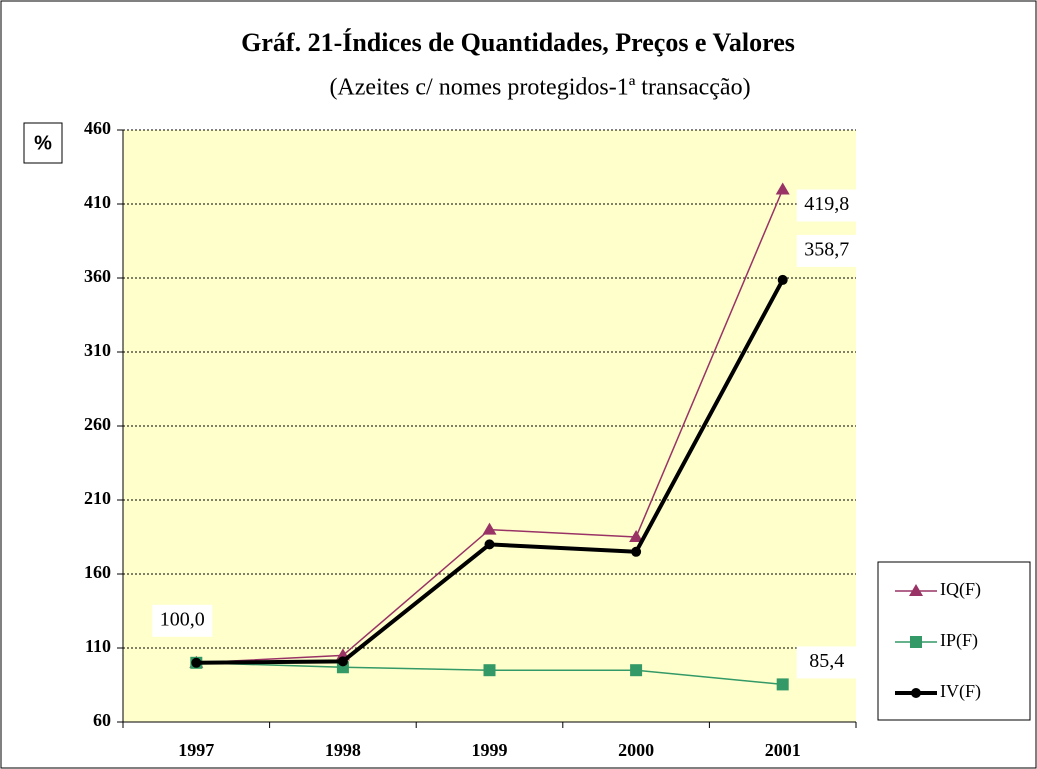 The image size is (1037, 769). What do you see at coordinates (97, 572) in the screenshot?
I see `y-tick-label: 160` at bounding box center [97, 572].